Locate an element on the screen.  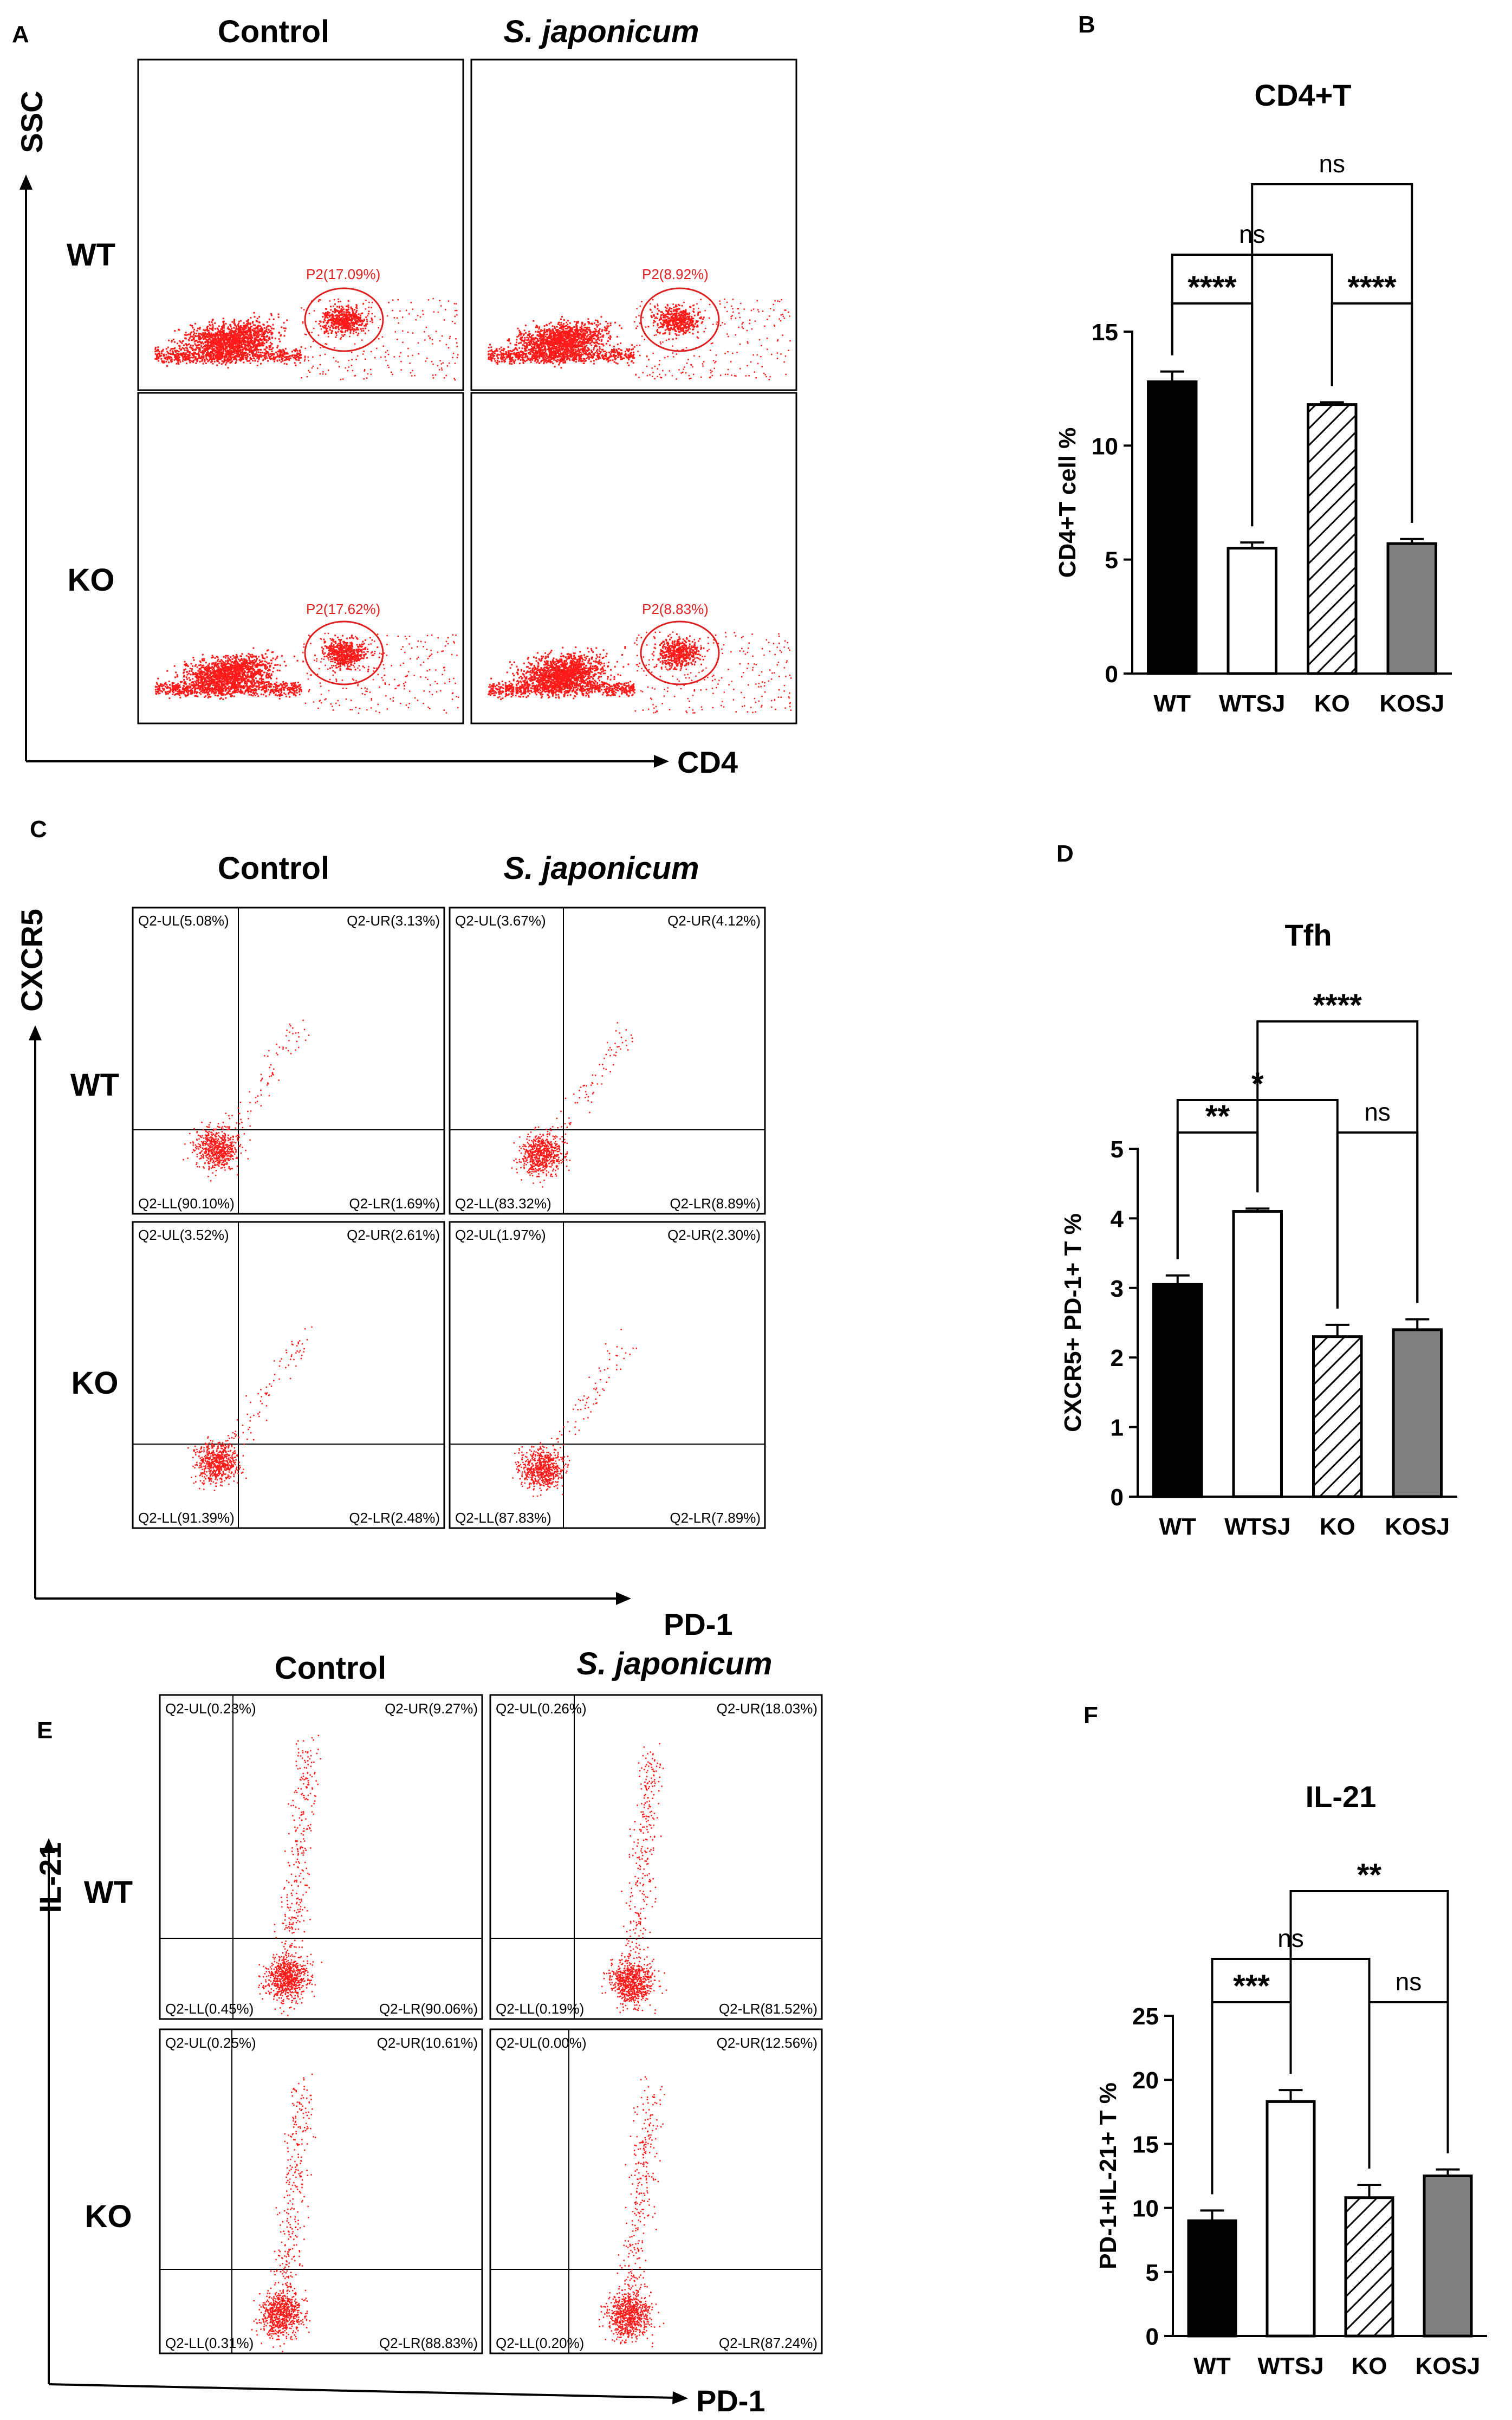
a-gate-label: P2(8.83%) is located at coordinates (675, 609).